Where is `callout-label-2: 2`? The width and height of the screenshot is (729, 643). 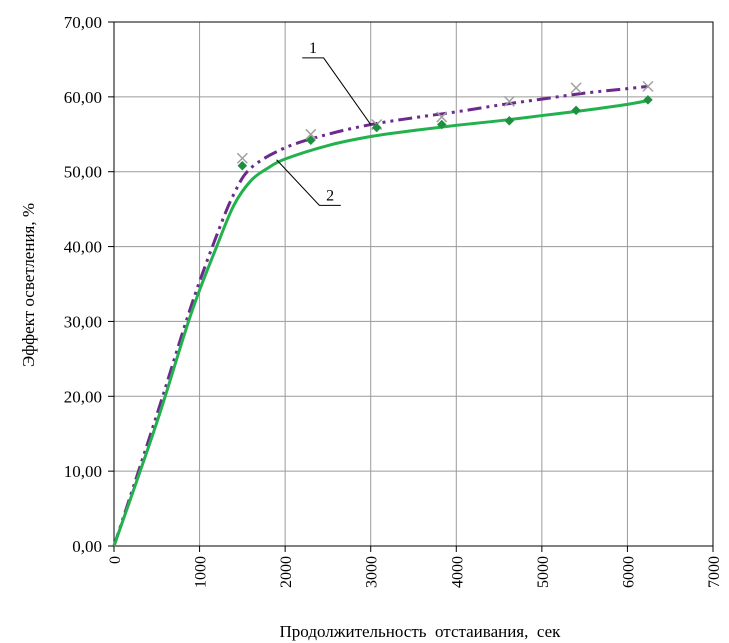
callout-label-2: 2 is located at coordinates (330, 195).